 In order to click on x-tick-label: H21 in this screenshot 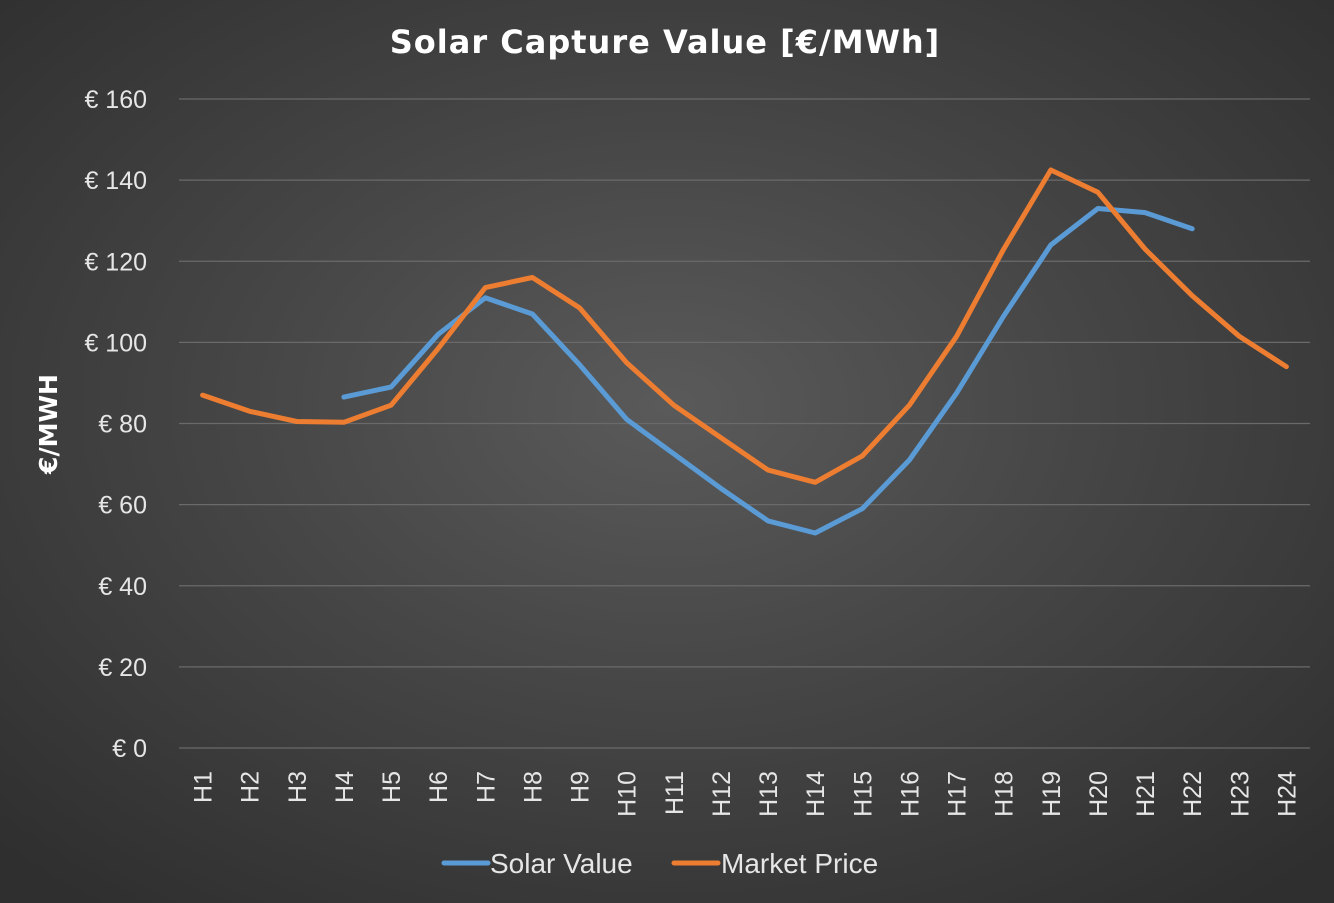, I will do `click(1146, 794)`.